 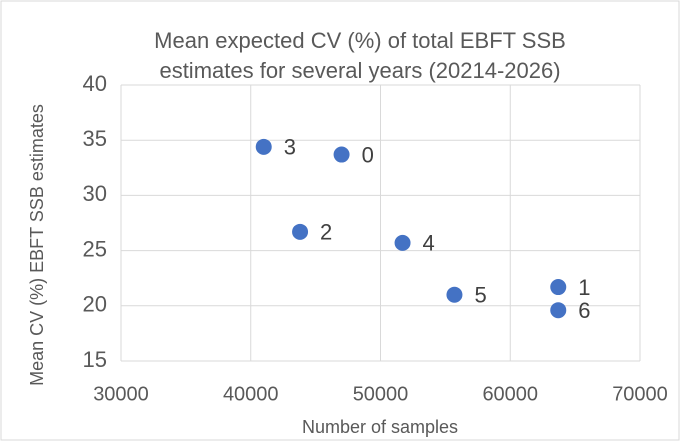 What do you see at coordinates (510, 394) in the screenshot?
I see `x-tick-label: 60000` at bounding box center [510, 394].